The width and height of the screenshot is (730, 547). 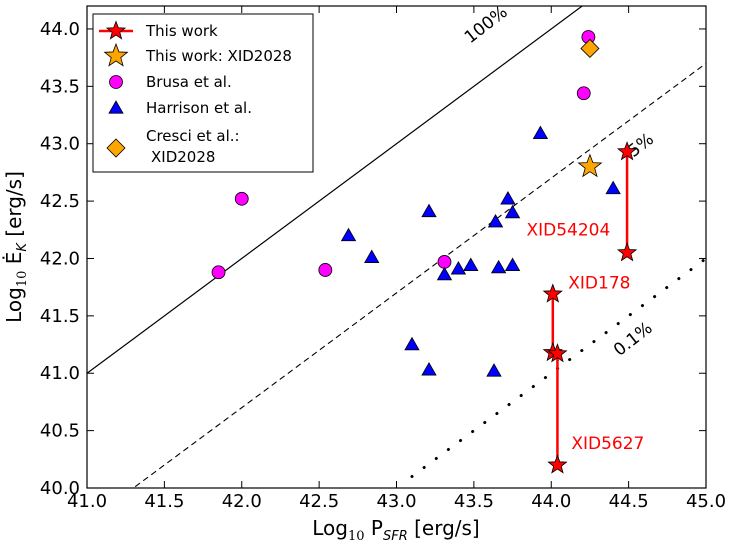 What do you see at coordinates (319, 501) in the screenshot?
I see `x-tick-label: 42.5` at bounding box center [319, 501].